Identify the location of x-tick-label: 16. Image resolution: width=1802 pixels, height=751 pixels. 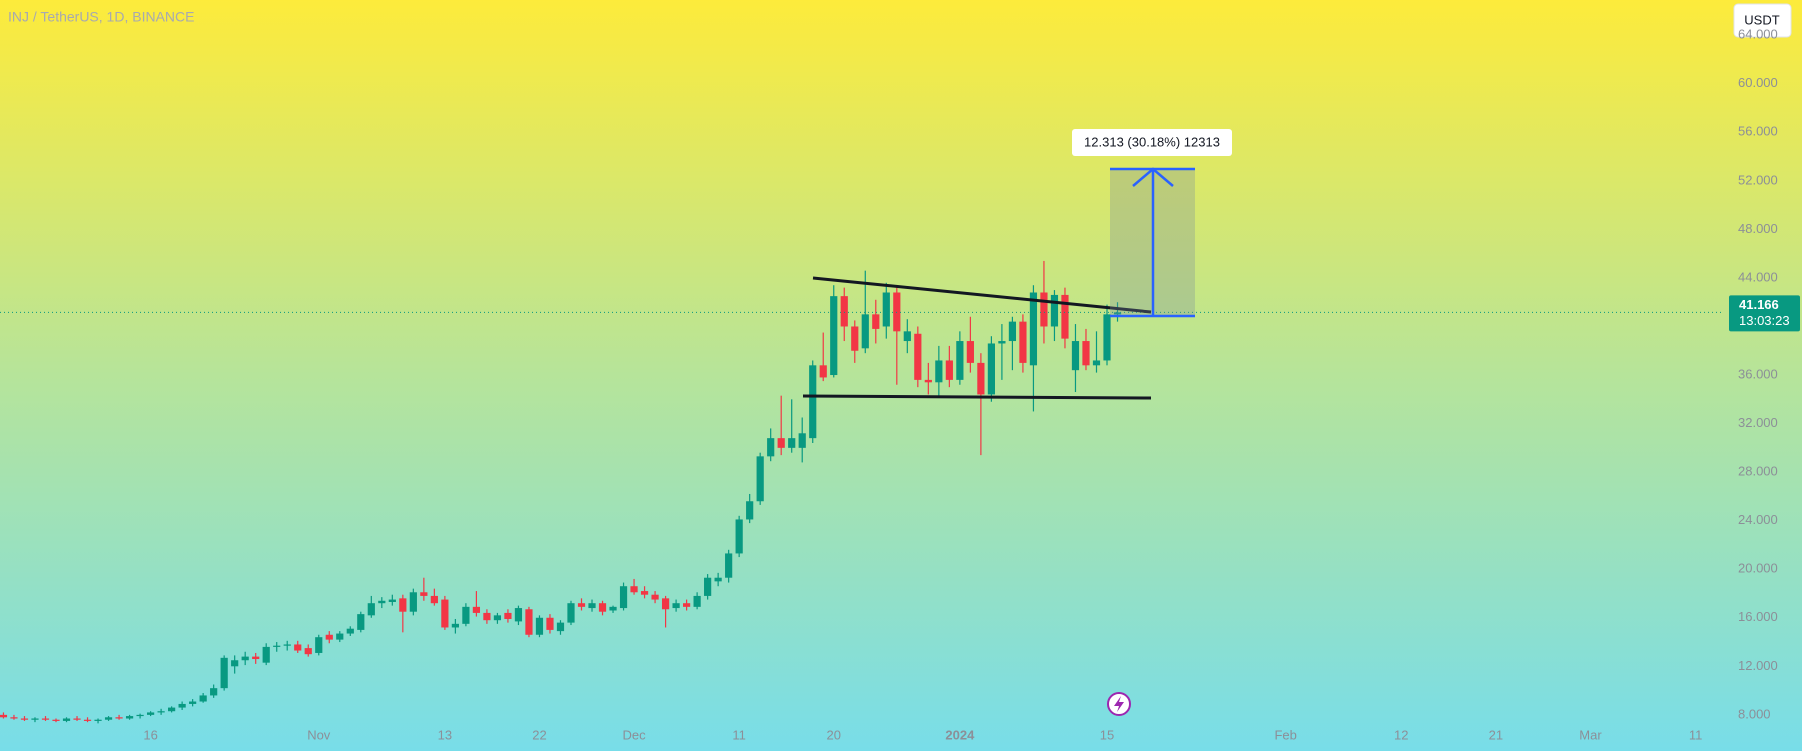
(150, 734).